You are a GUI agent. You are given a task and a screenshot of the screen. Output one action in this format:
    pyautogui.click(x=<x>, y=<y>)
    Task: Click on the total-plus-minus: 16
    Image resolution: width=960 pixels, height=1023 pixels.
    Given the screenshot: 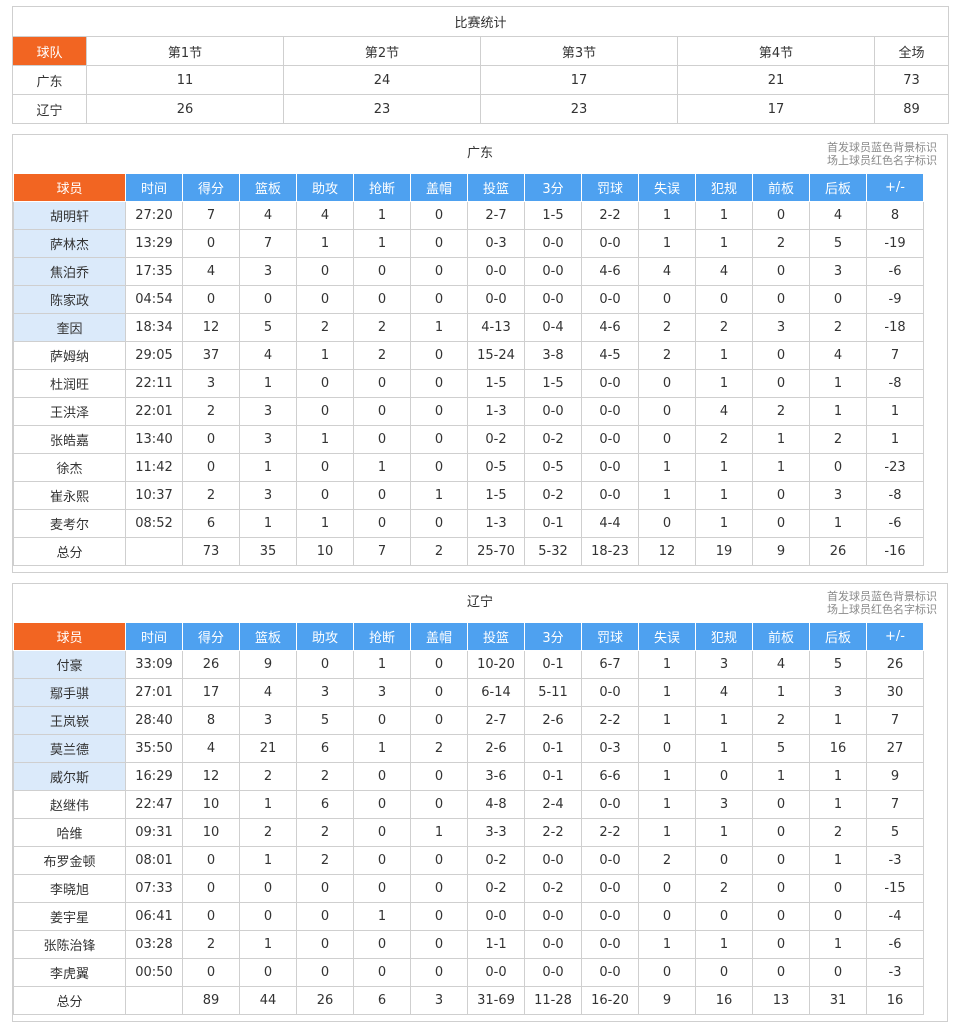 What is the action you would take?
    pyautogui.click(x=895, y=1000)
    